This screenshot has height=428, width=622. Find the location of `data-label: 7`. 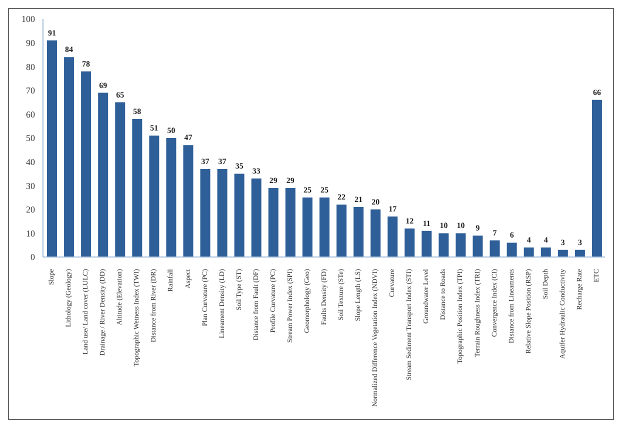

data-label: 7 is located at coordinates (494, 233).